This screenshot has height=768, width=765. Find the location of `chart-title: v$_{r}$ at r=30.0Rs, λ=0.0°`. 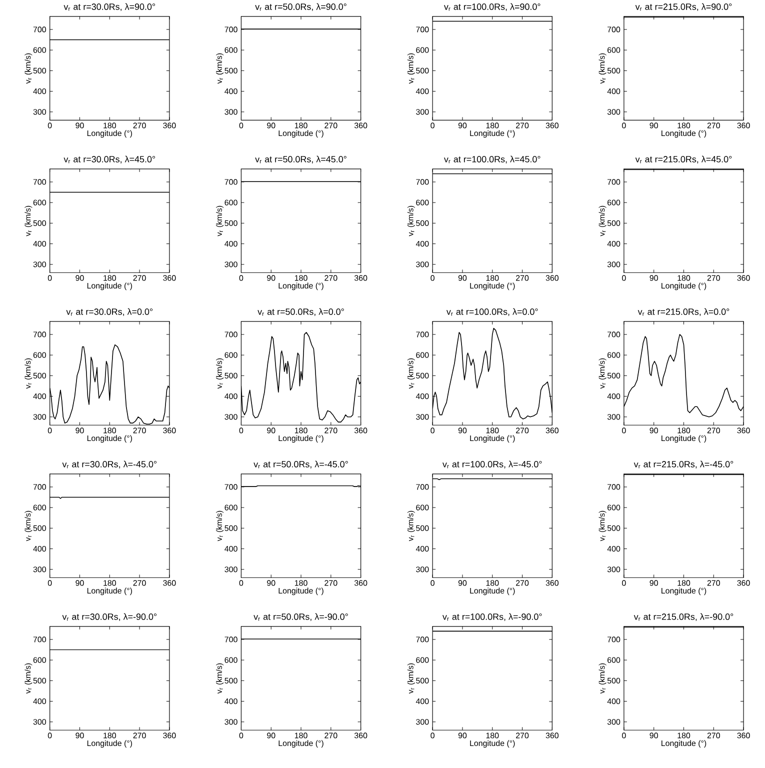

chart-title: v$_{r}$ at r=30.0Rs, λ=0.0° is located at coordinates (109, 312).